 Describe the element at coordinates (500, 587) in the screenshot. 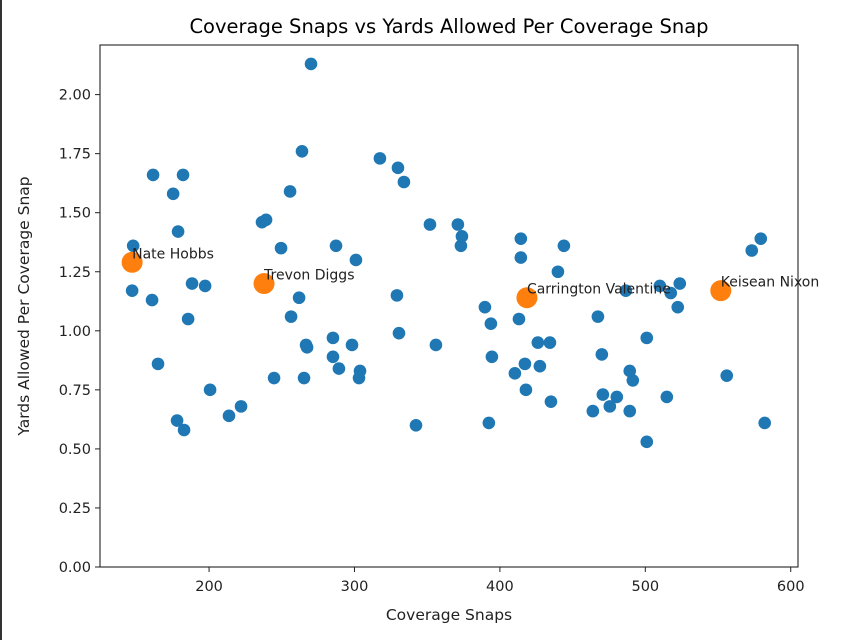

I see `x-tick-label: 400` at that location.